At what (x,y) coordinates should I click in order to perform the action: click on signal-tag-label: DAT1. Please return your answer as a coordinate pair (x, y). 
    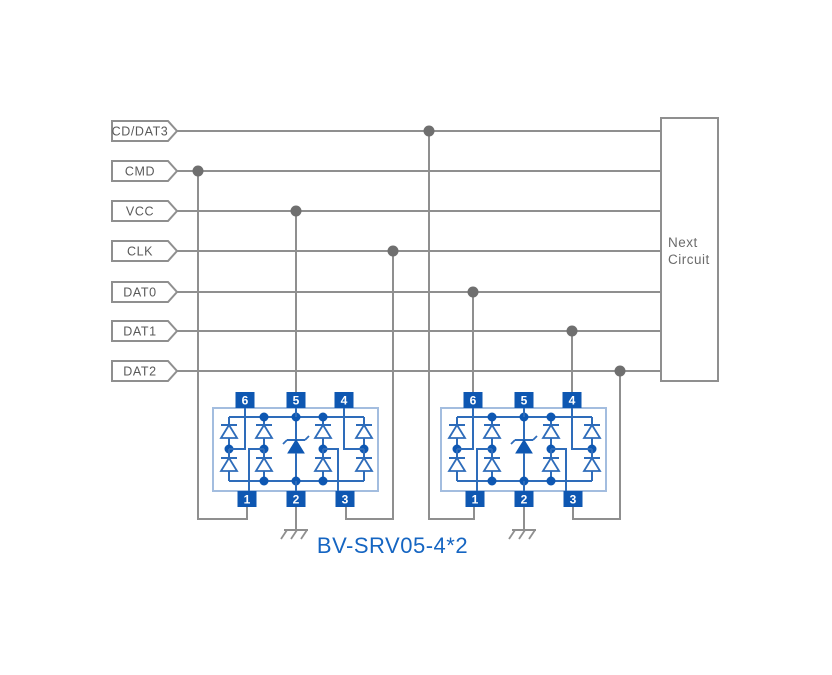
    Looking at the image, I should click on (139, 332).